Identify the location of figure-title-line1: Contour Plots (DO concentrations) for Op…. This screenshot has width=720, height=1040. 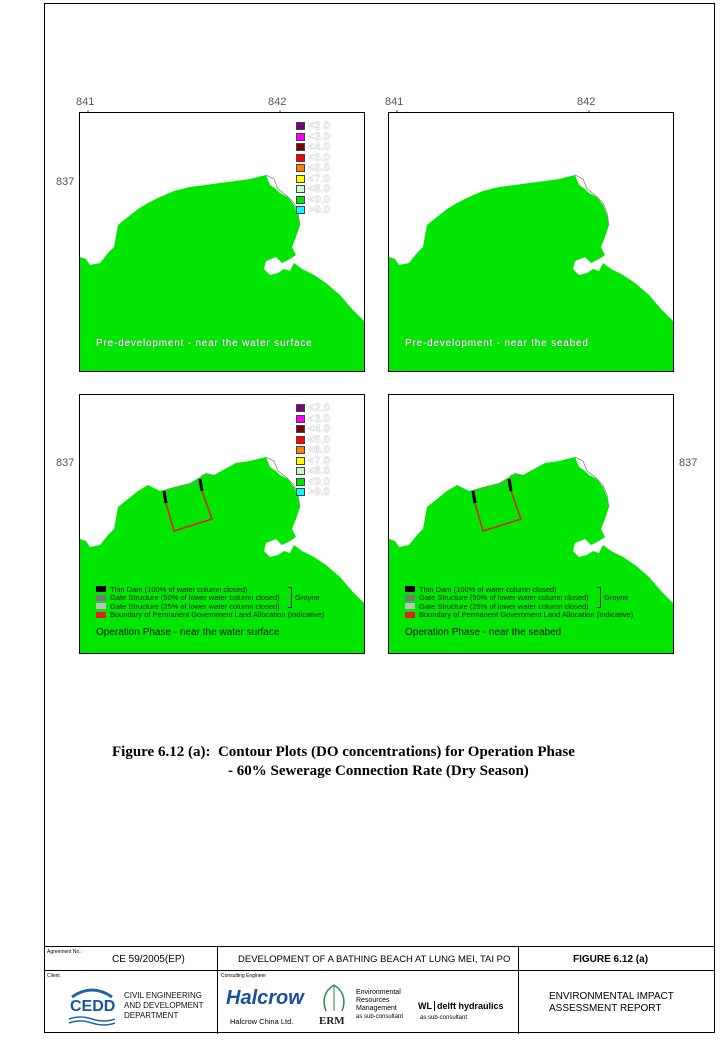
(396, 752).